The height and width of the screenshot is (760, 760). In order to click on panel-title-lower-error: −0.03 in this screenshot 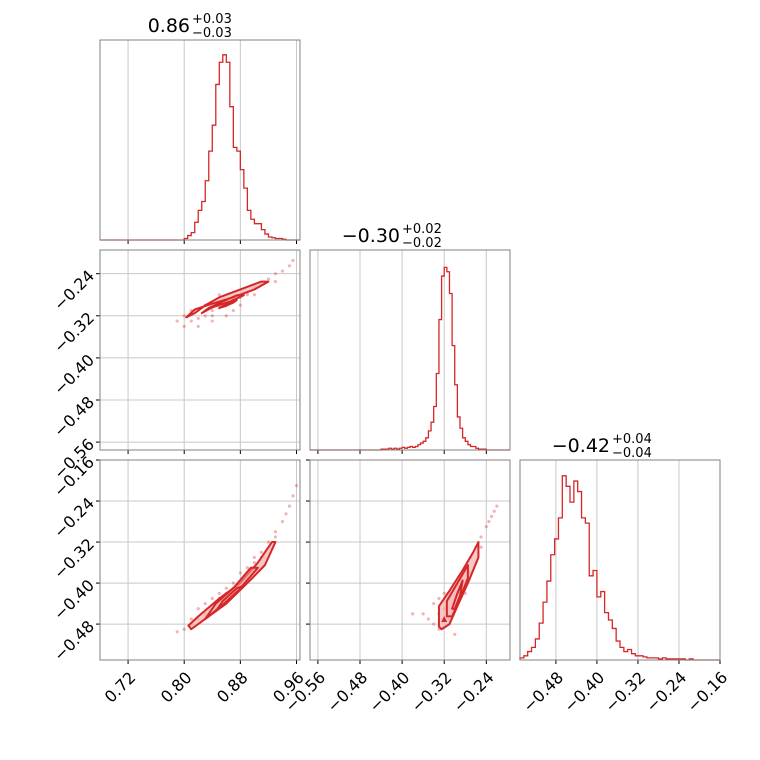, I will do `click(212, 33)`.